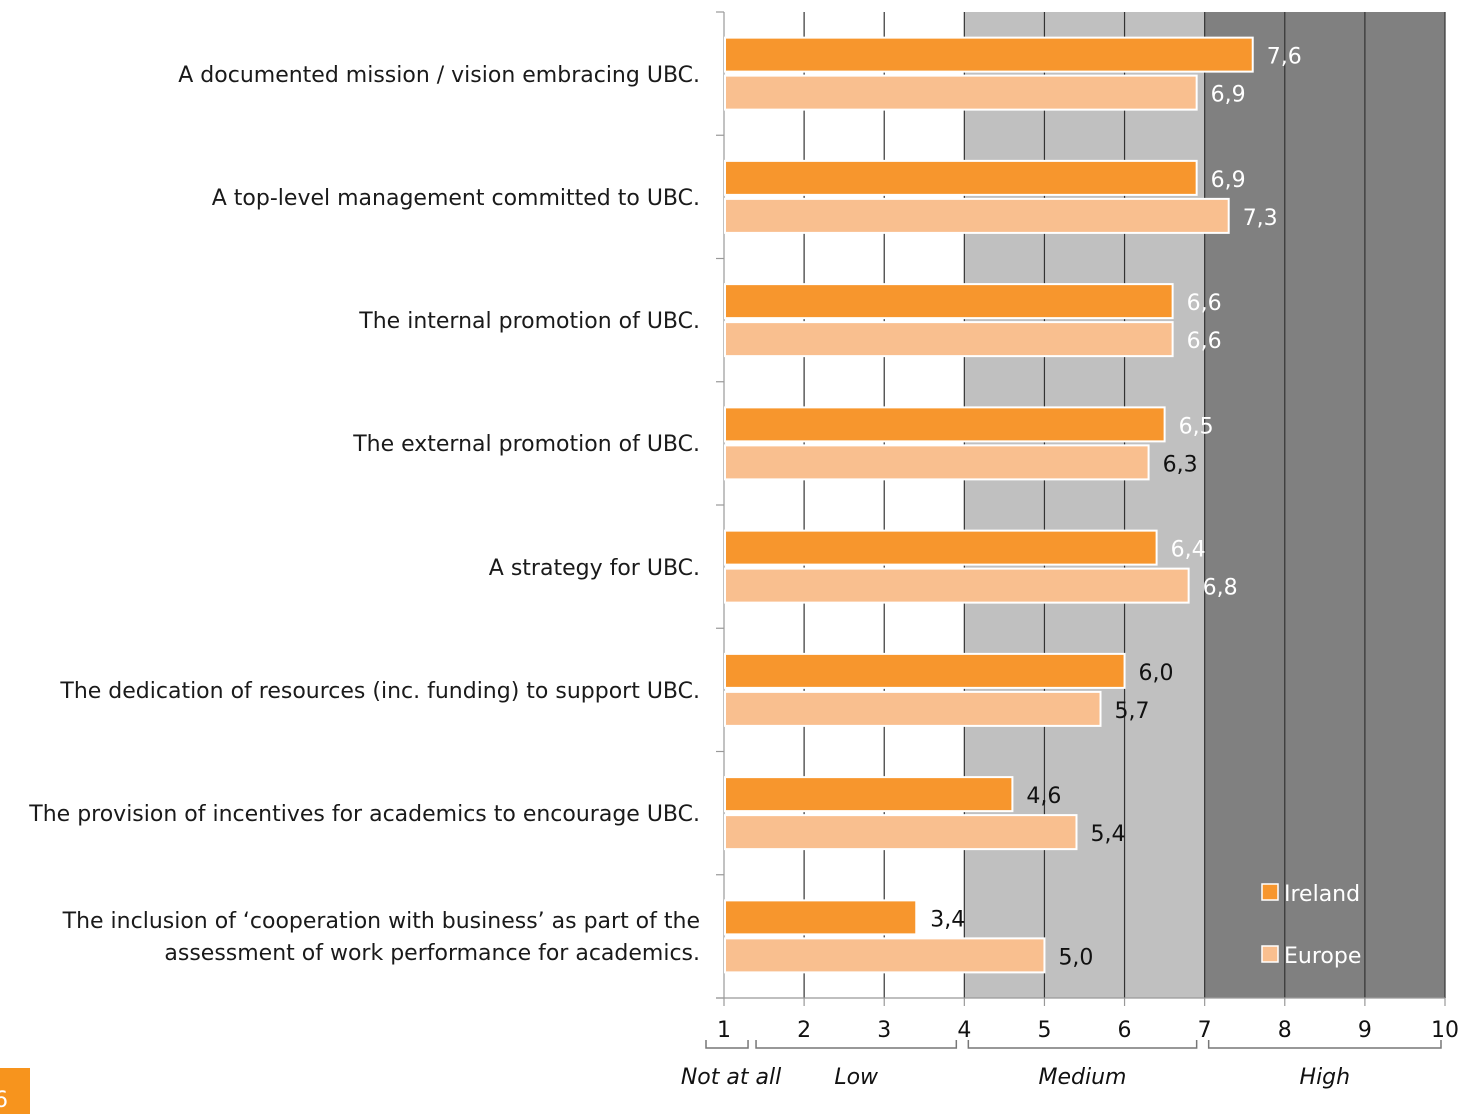 This screenshot has height=1114, width=1464. Describe the element at coordinates (1205, 1030) in the screenshot. I see `x-tick-label-7: 7` at that location.